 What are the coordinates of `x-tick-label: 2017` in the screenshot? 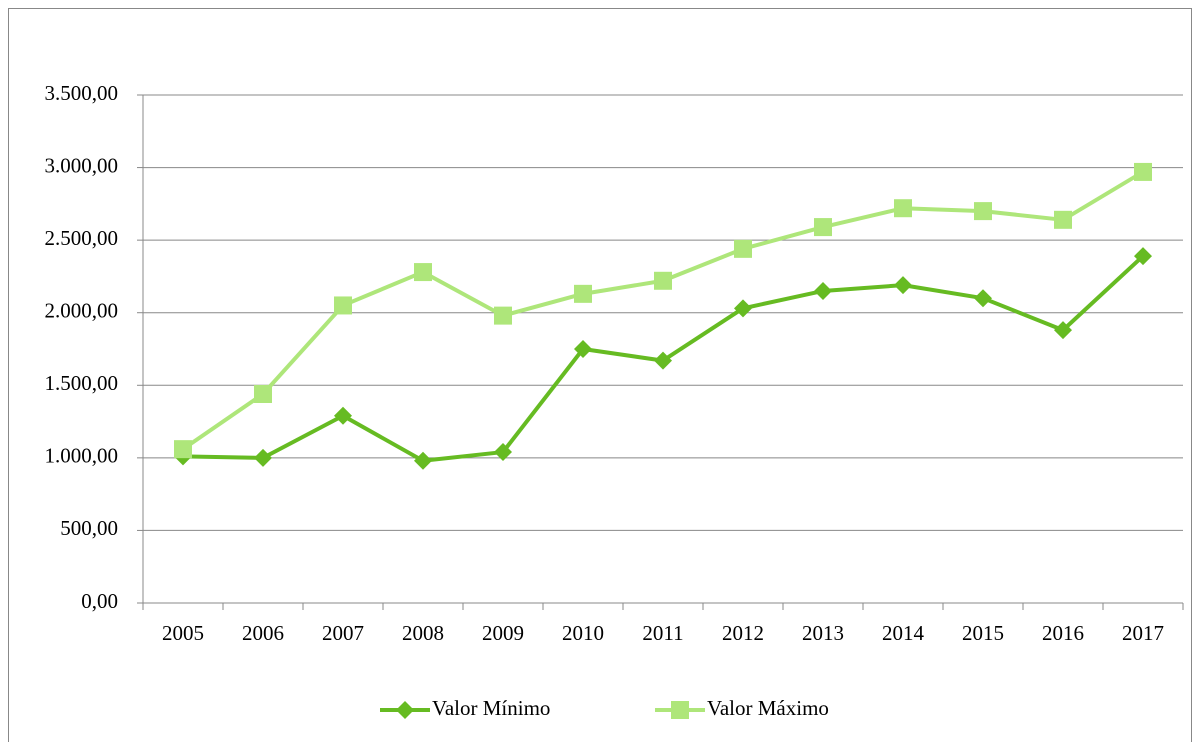 It's located at (1143, 633).